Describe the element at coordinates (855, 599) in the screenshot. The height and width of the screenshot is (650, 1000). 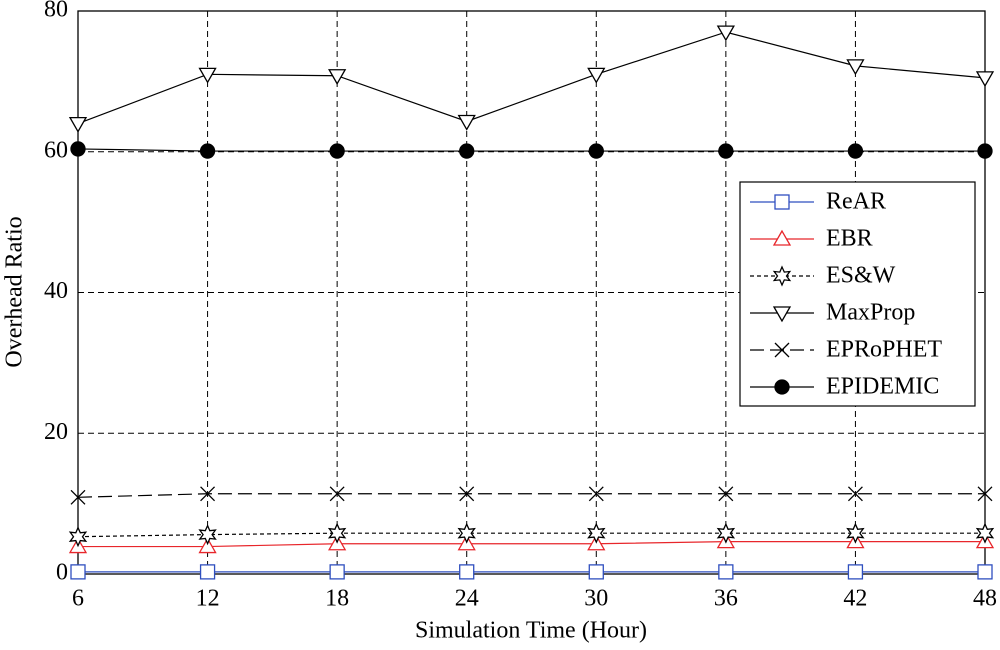
I see `x-tick-label: 42` at that location.